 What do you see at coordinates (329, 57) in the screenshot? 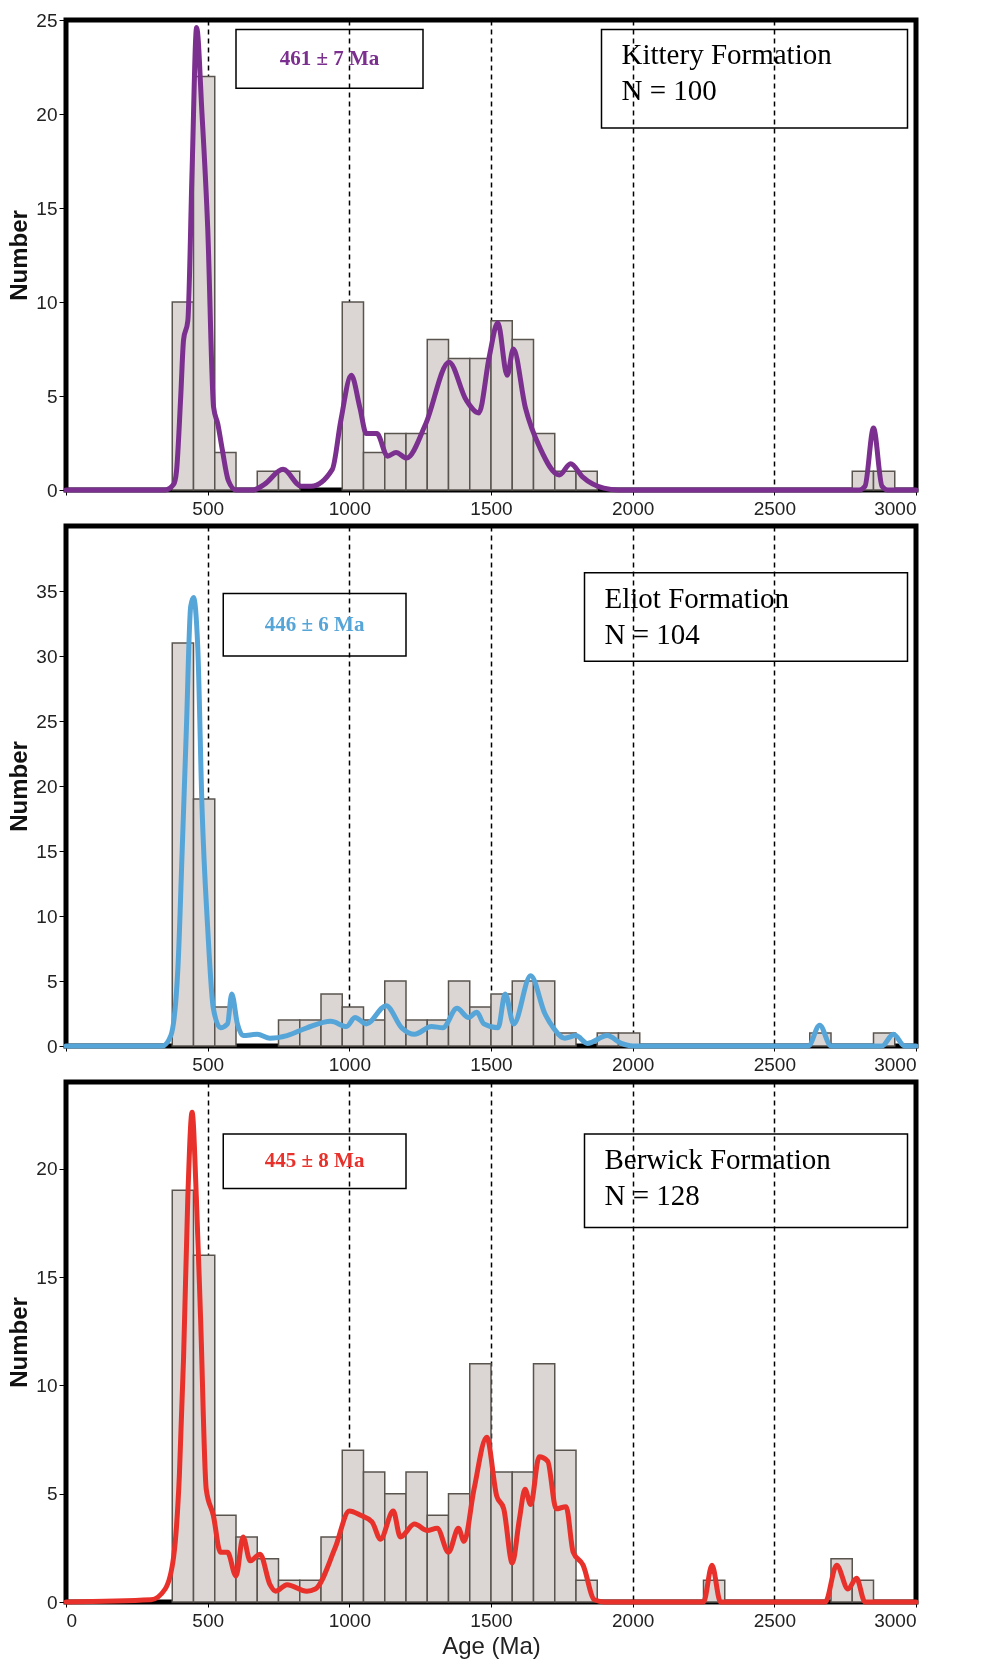
I see `annotation: 461 ± 7 Ma` at bounding box center [329, 57].